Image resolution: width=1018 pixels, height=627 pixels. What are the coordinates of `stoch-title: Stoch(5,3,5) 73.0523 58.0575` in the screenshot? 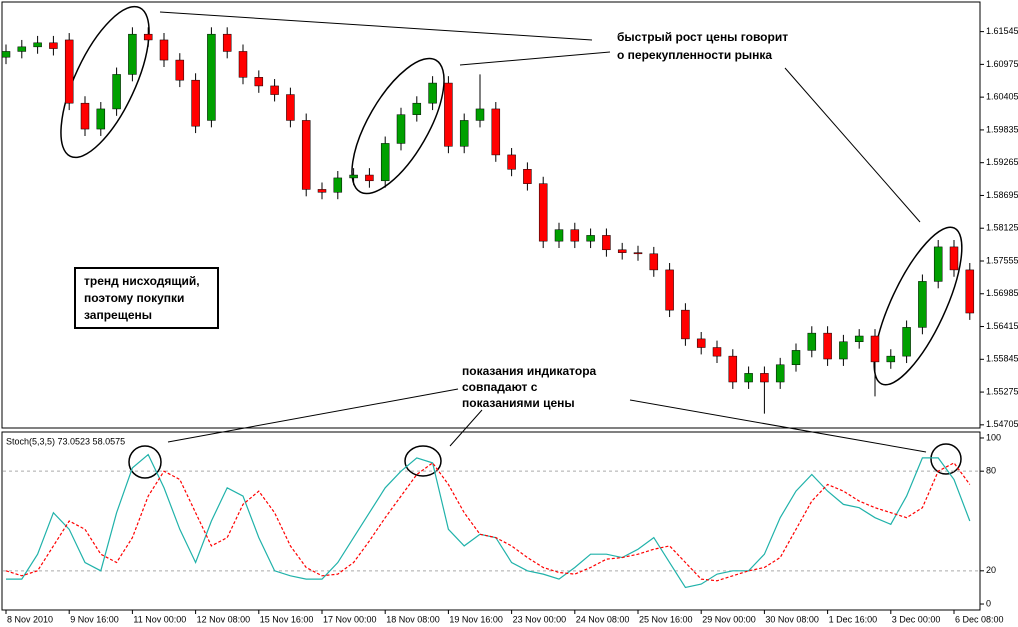 It's located at (65, 441).